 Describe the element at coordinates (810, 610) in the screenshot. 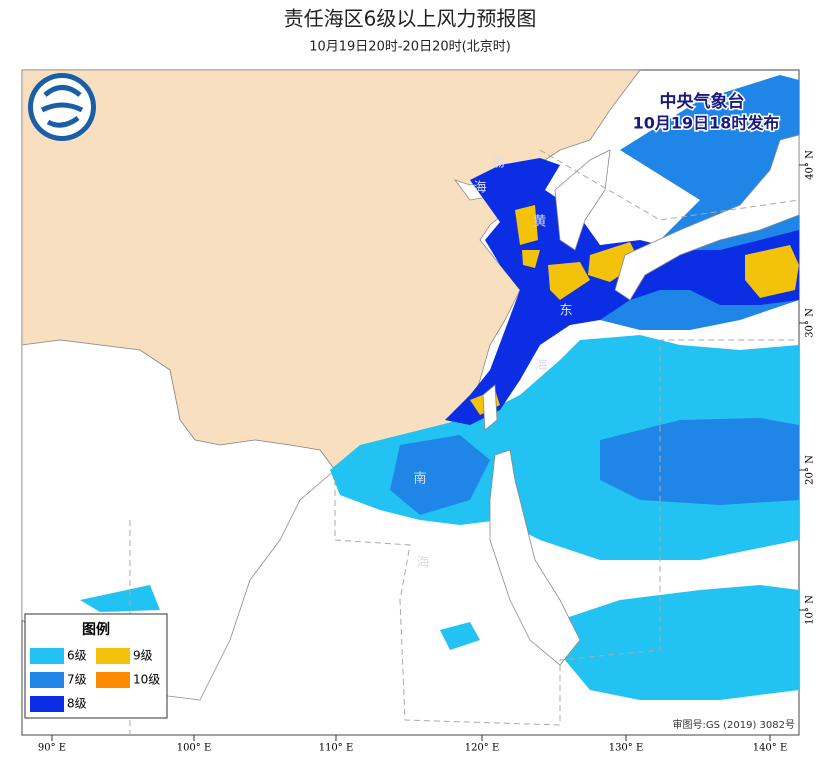

I see `lat-label: 10° N` at that location.